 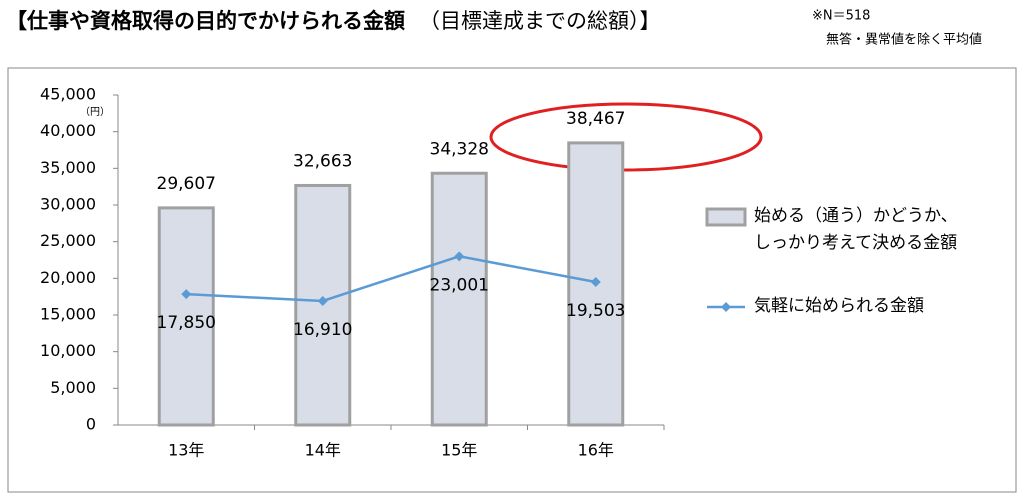 What do you see at coordinates (95, 112) in the screenshot?
I see `y-unit: （円）` at bounding box center [95, 112].